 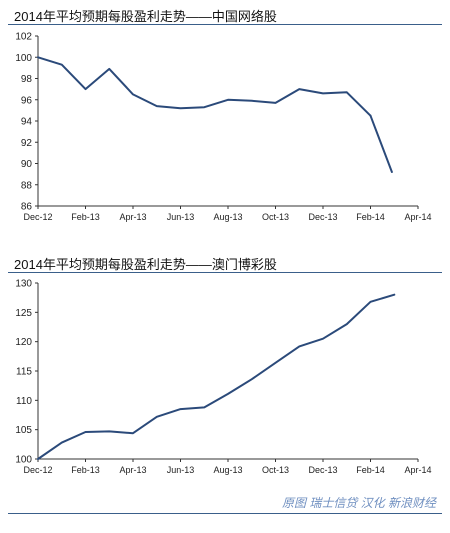 What do you see at coordinates (27, 143) in the screenshot?
I see `y-tick-label: 92` at bounding box center [27, 143].